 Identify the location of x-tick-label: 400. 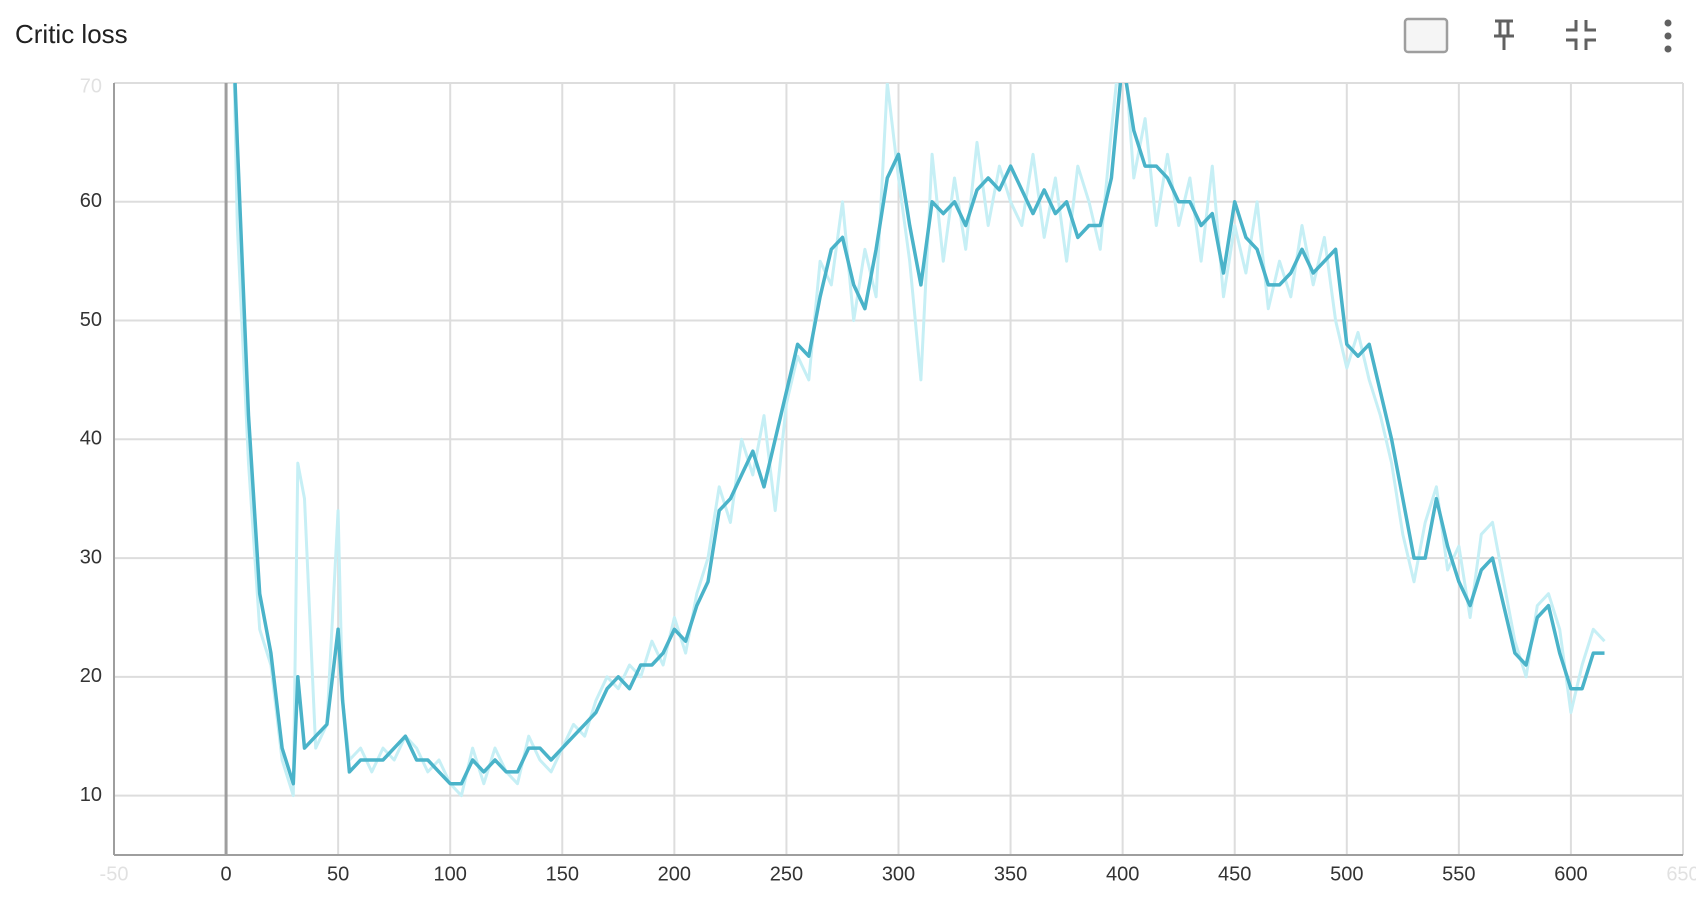
(1122, 874).